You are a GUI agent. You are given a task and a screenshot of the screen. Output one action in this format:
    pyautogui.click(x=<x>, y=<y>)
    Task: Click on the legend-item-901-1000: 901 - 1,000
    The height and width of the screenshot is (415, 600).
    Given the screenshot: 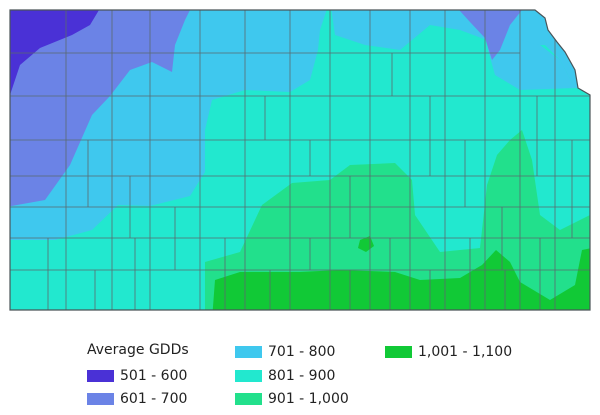 What is the action you would take?
    pyautogui.click(x=292, y=399)
    